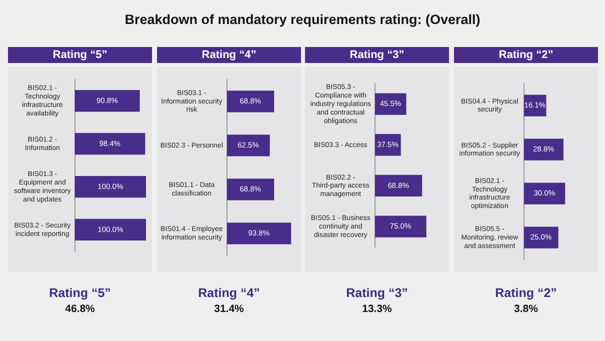  Describe the element at coordinates (377, 309) in the screenshot. I see `text: 13.3%` at that location.